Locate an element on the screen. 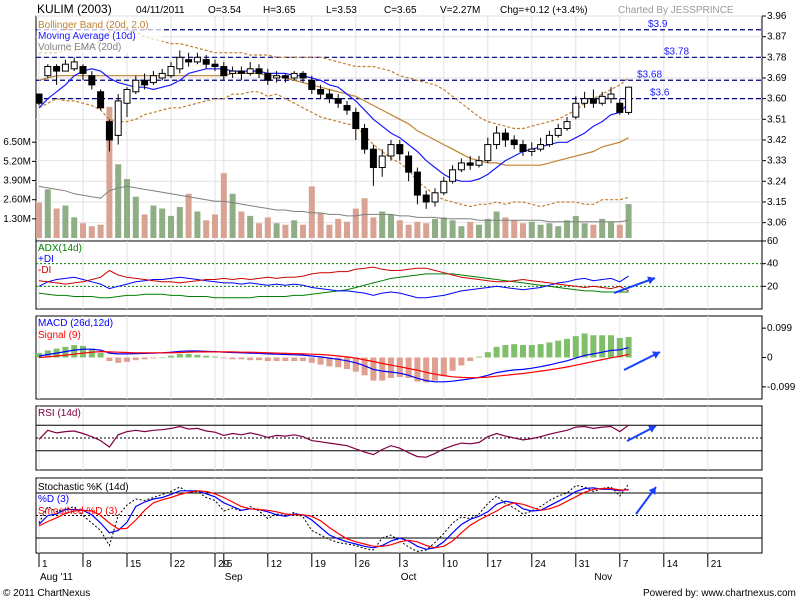 The height and width of the screenshot is (600, 800). price-tick-label: 3.69 is located at coordinates (777, 78).